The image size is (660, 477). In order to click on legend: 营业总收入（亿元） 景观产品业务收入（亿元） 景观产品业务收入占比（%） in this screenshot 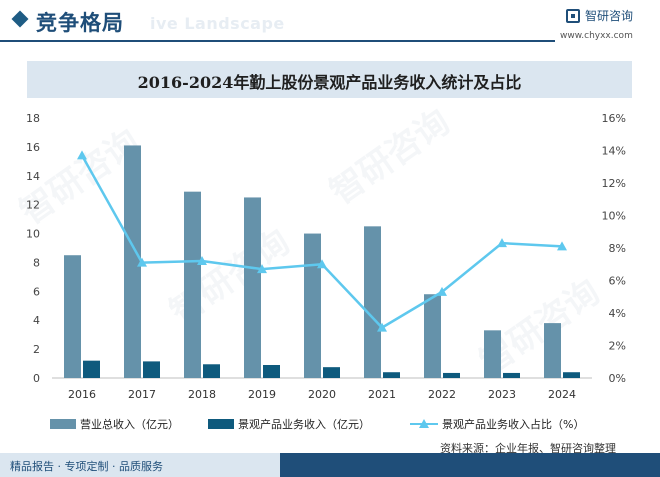, I will do `click(330, 424)`.